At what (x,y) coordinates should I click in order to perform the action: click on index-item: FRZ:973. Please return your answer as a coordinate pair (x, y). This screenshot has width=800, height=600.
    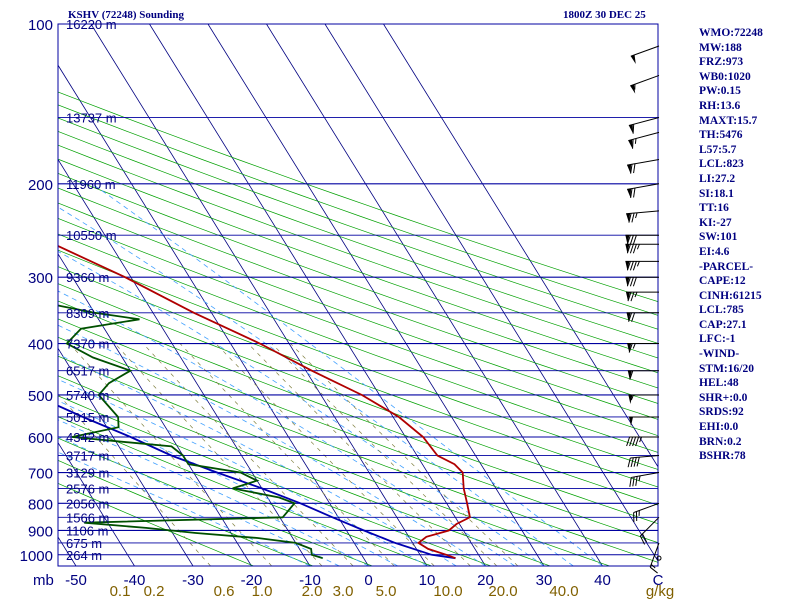
    Looking at the image, I should click on (721, 62).